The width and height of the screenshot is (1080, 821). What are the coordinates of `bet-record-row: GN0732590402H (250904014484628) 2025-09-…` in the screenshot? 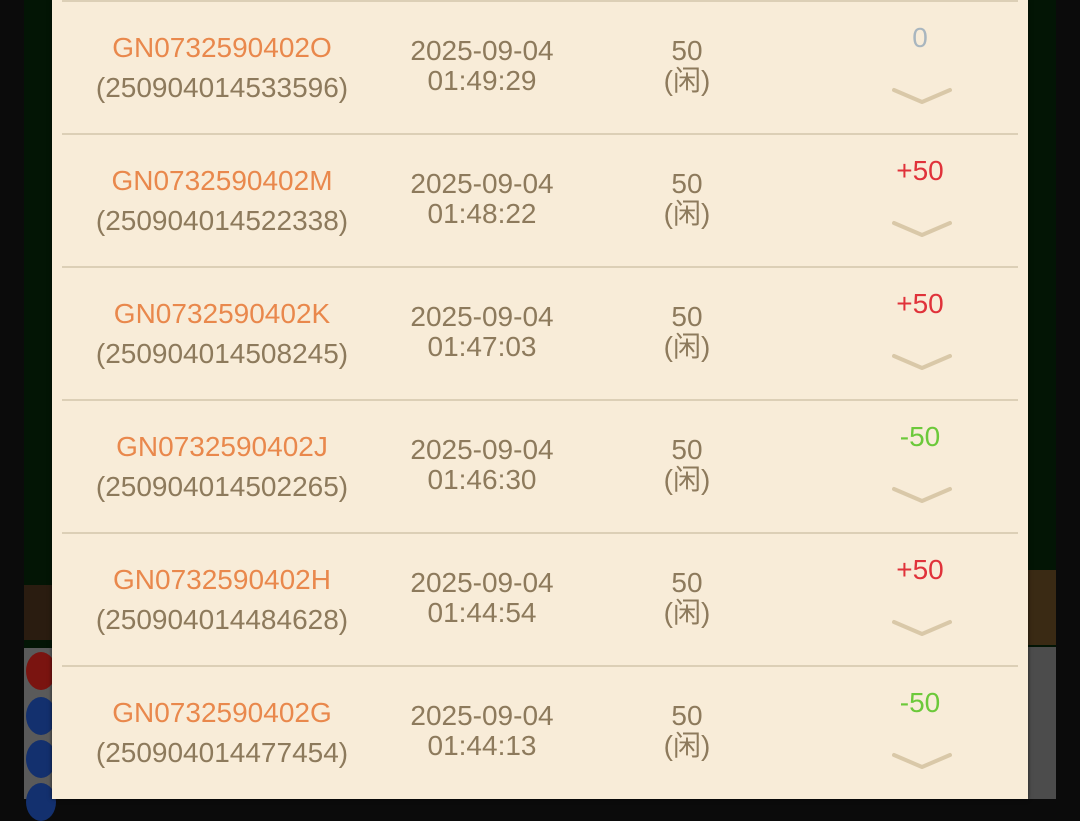 It's located at (540, 599).